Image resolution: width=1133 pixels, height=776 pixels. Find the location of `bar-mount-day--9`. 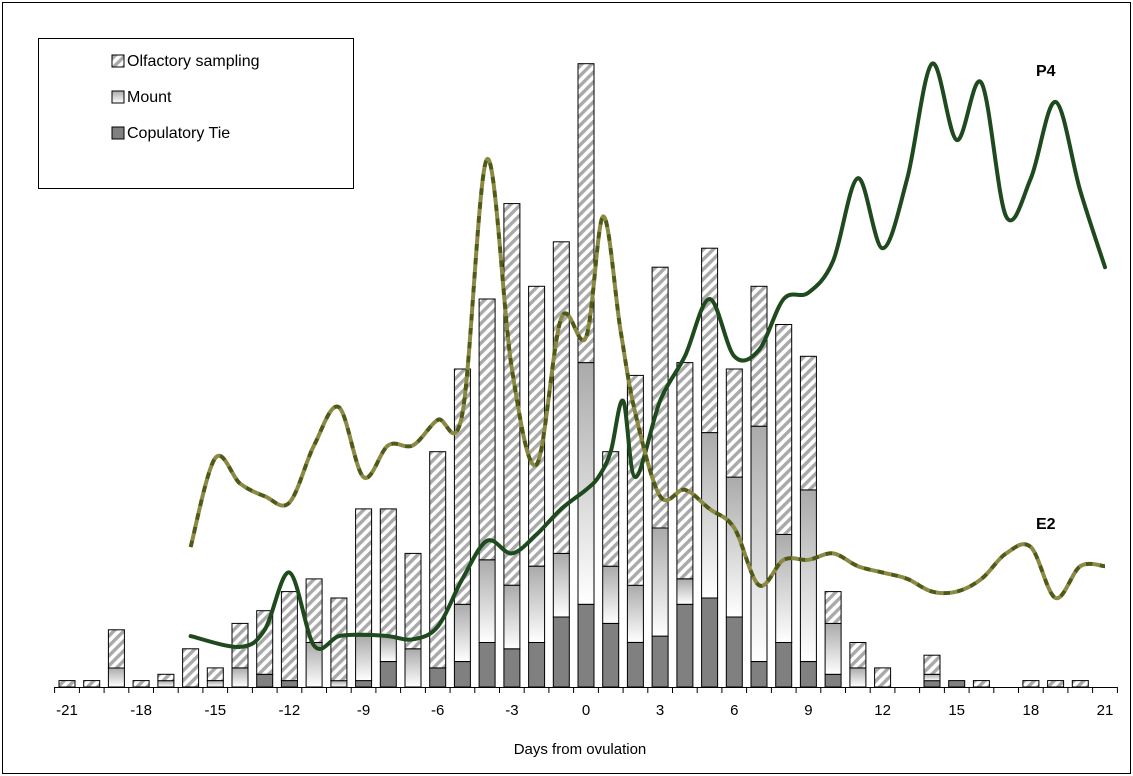

bar-mount-day--9 is located at coordinates (364, 658).